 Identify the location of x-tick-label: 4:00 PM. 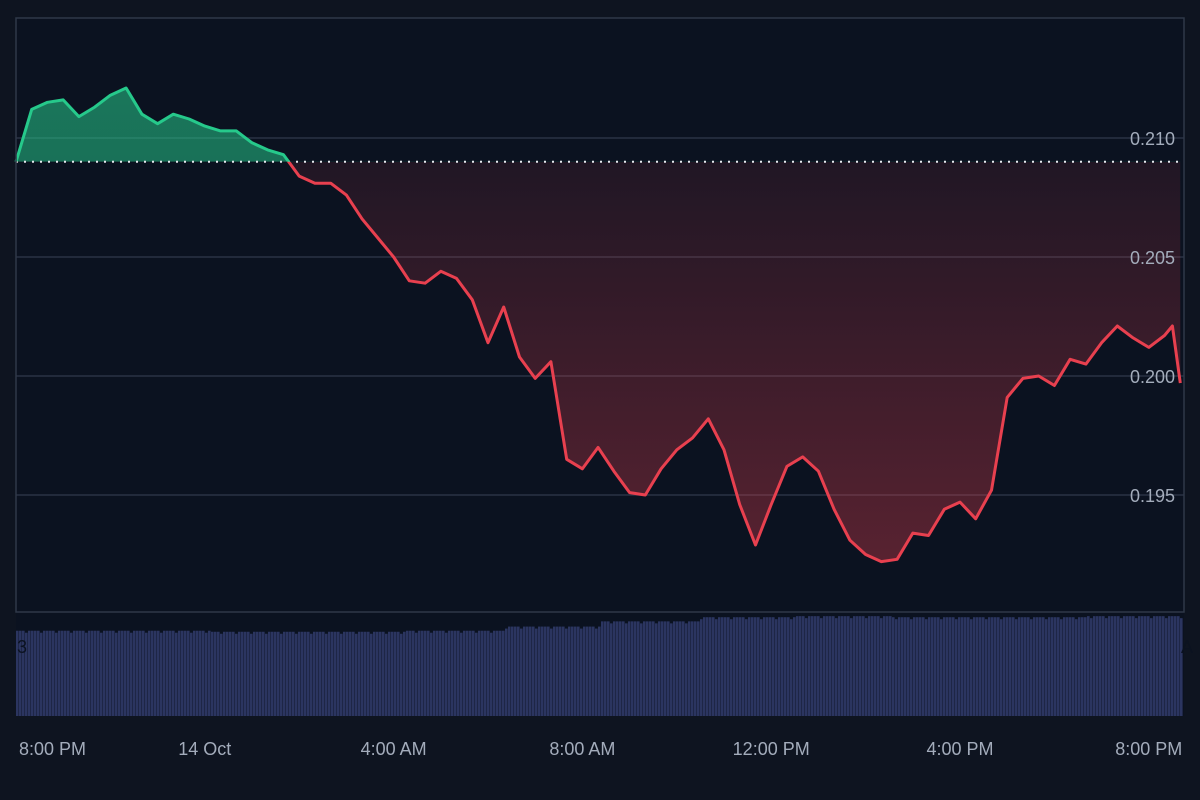
(959, 749).